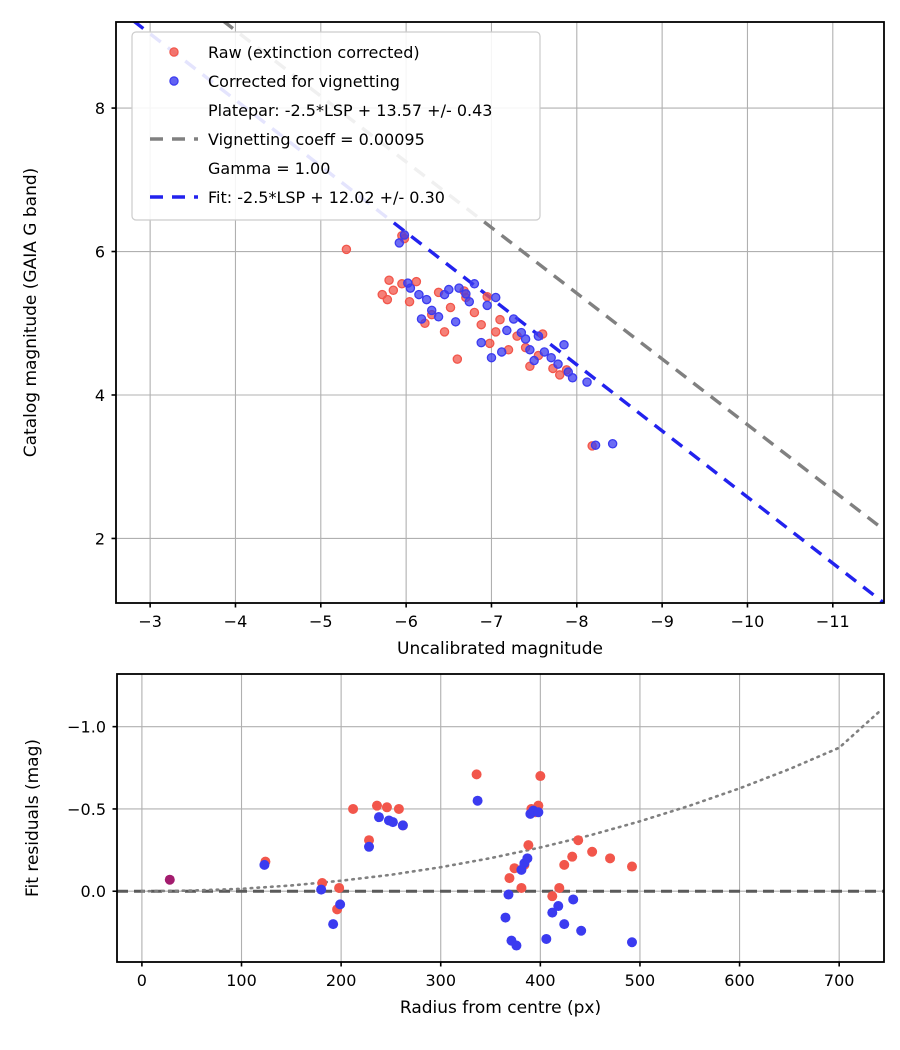  I want to click on x-tick-label: −11, so click(833, 621).